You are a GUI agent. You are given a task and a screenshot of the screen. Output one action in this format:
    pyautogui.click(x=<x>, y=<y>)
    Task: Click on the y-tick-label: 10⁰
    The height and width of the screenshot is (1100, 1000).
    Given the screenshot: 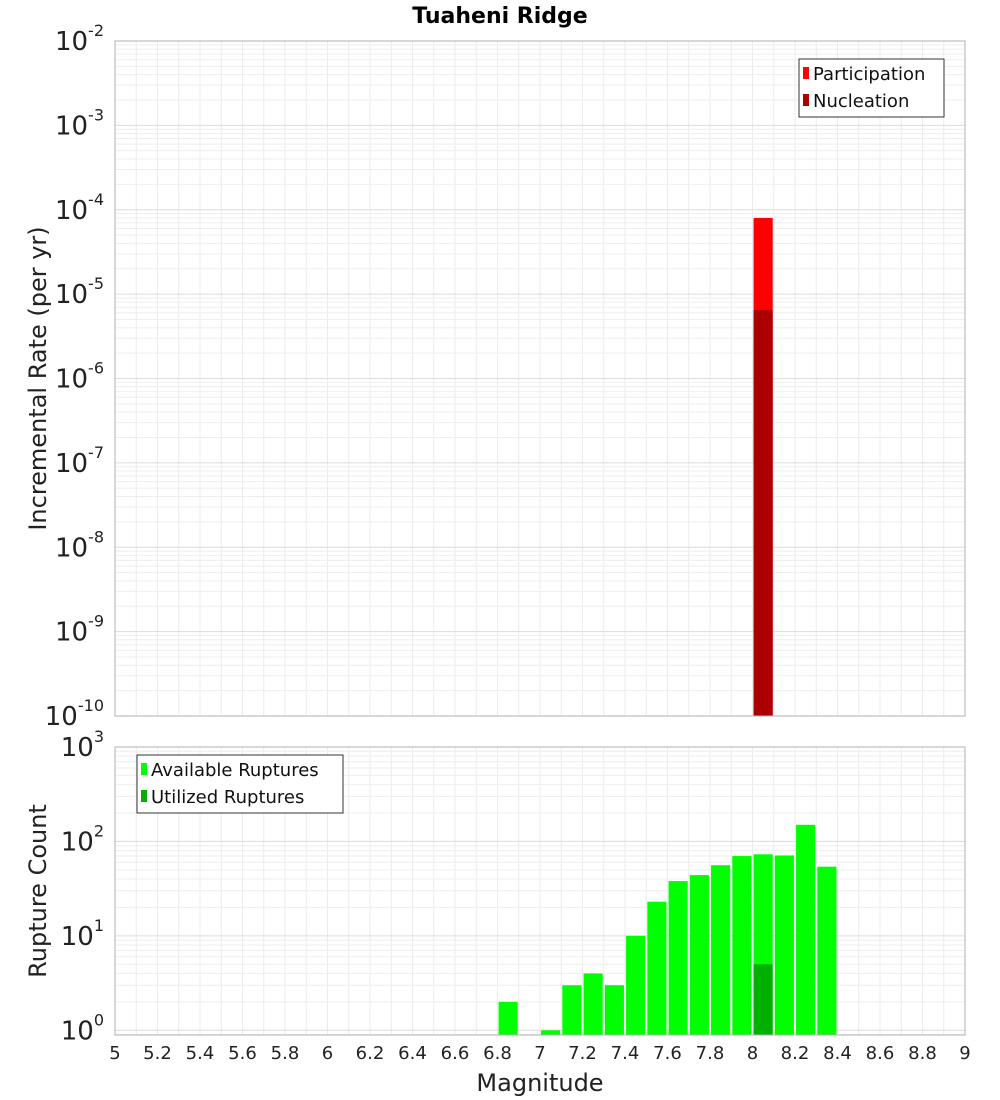 What is the action you would take?
    pyautogui.click(x=82, y=1028)
    